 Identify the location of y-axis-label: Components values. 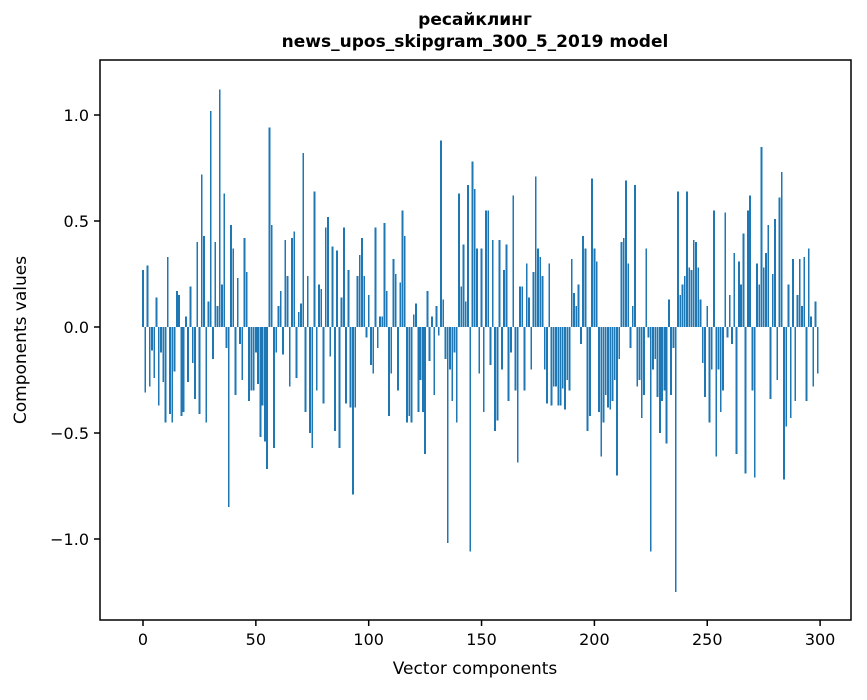
(21, 340).